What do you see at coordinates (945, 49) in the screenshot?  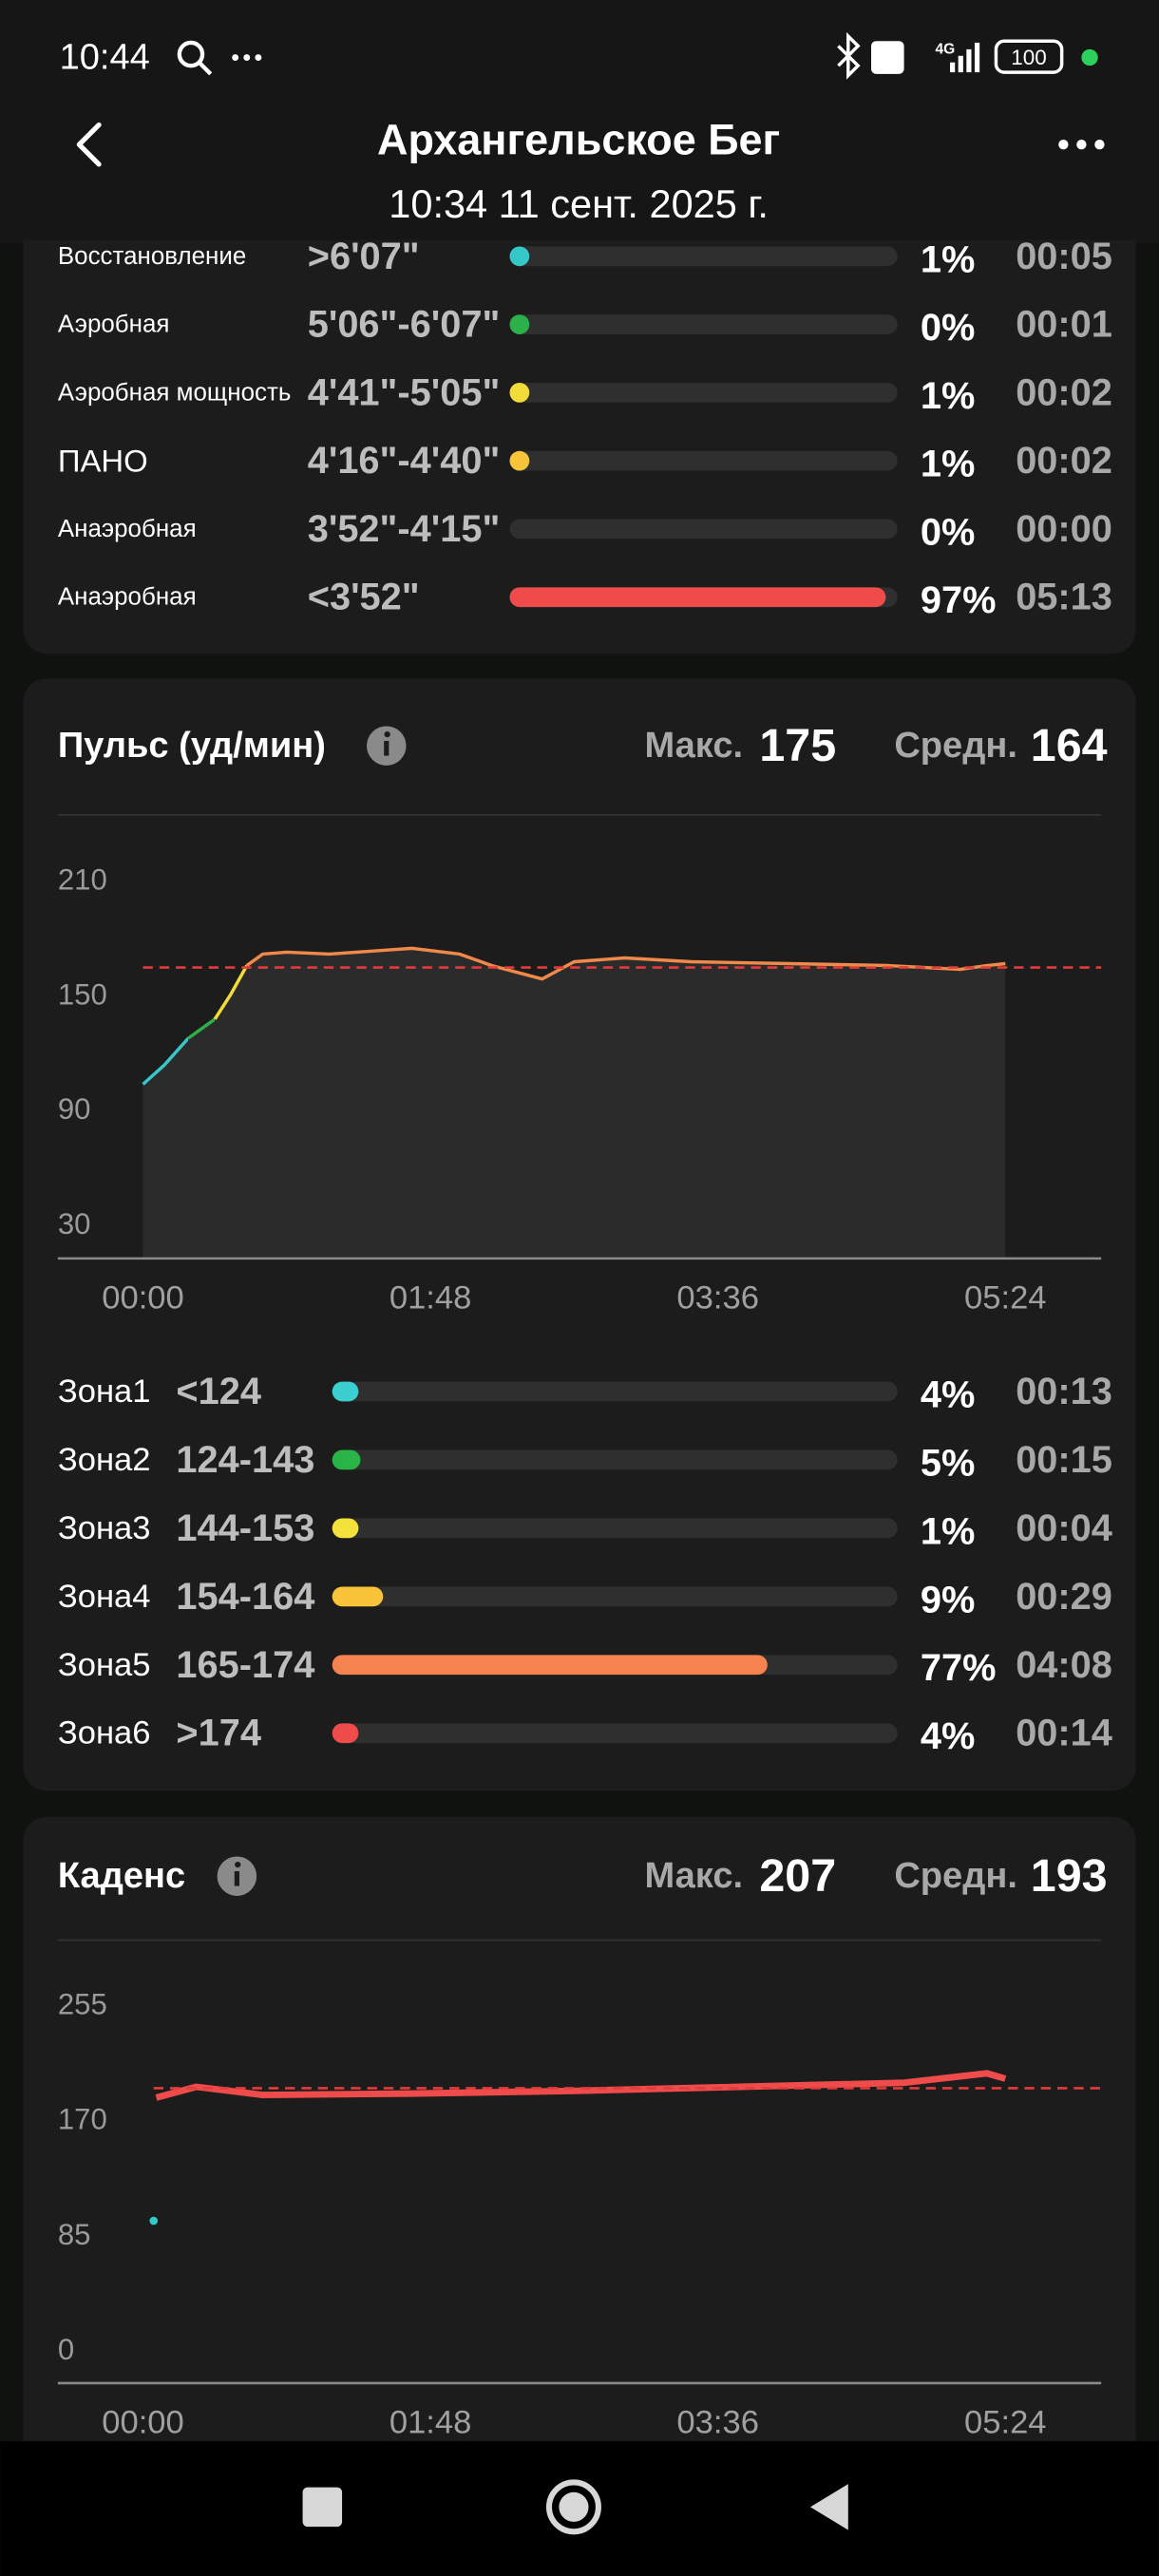 I see `network-label: 4G` at bounding box center [945, 49].